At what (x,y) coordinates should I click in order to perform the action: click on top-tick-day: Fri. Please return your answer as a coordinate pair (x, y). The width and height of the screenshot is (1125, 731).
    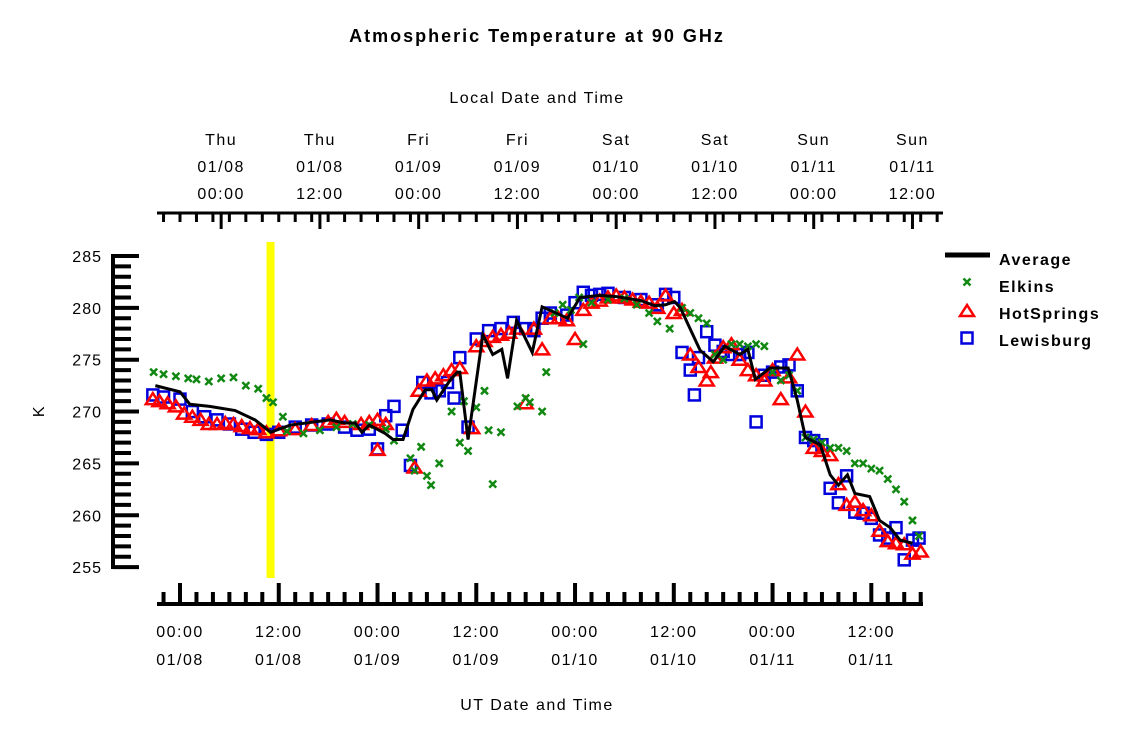
    Looking at the image, I should click on (418, 140).